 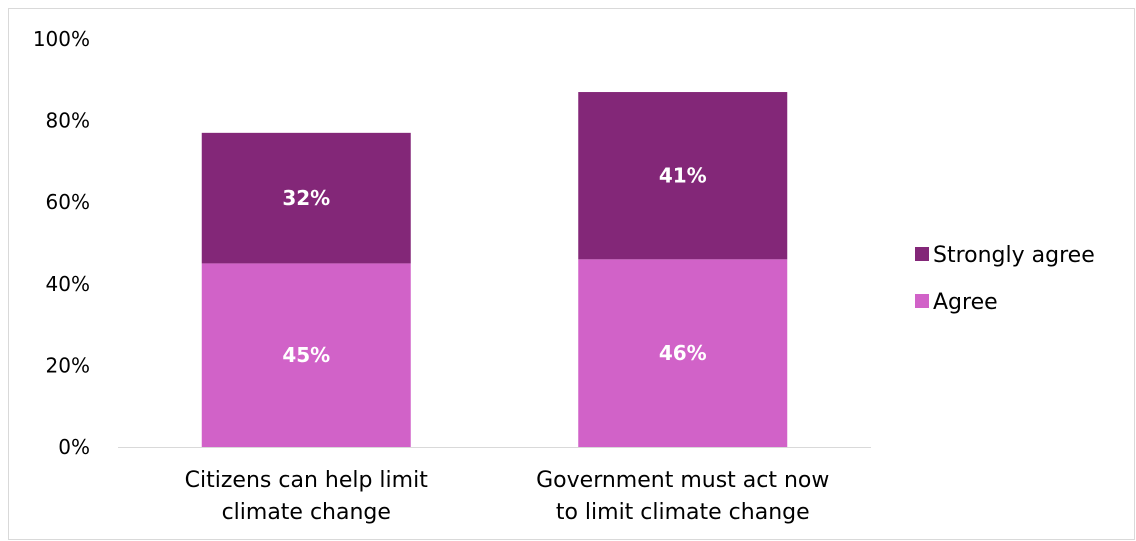 I want to click on y-tick-label: 40%, so click(x=68, y=284).